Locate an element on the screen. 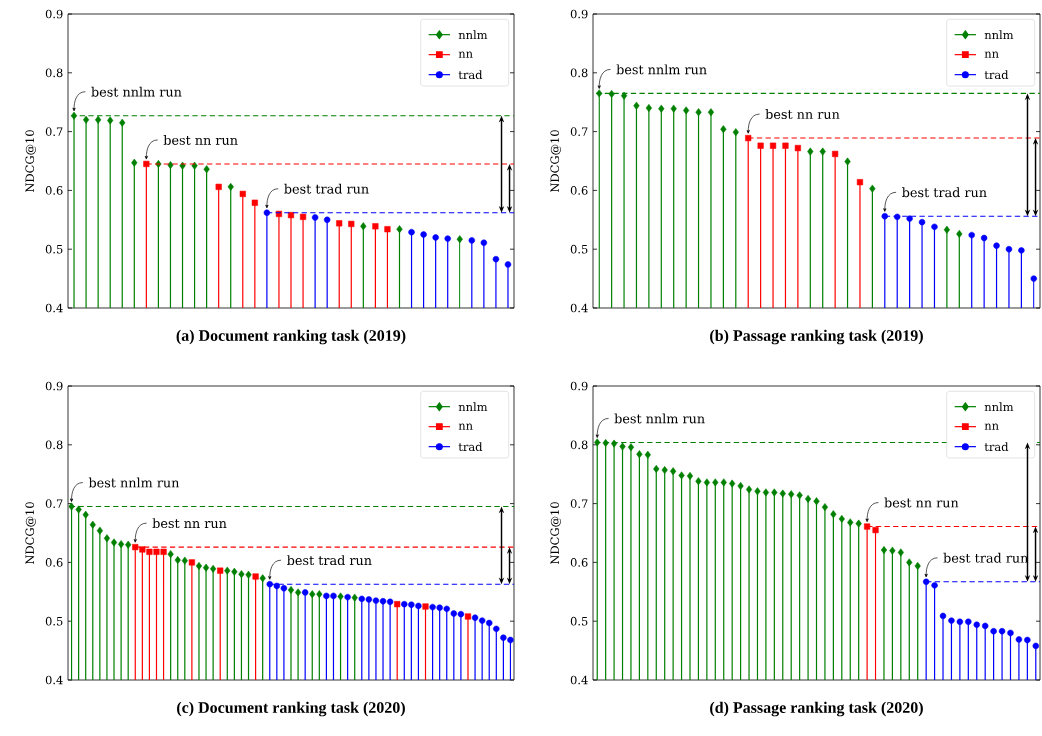 Image resolution: width=1042 pixels, height=736 pixels. y-tick-label: 0.8 is located at coordinates (579, 445).